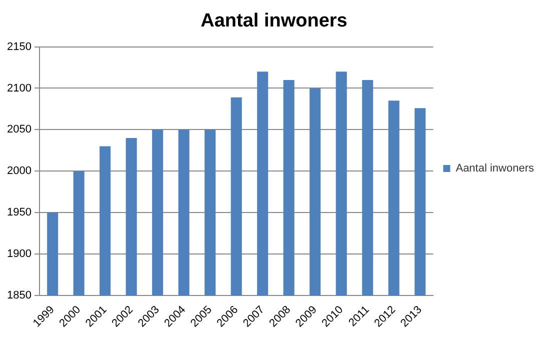 The image size is (550, 337). Describe the element at coordinates (495, 168) in the screenshot. I see `legend-label: Aantal inwoners` at that location.